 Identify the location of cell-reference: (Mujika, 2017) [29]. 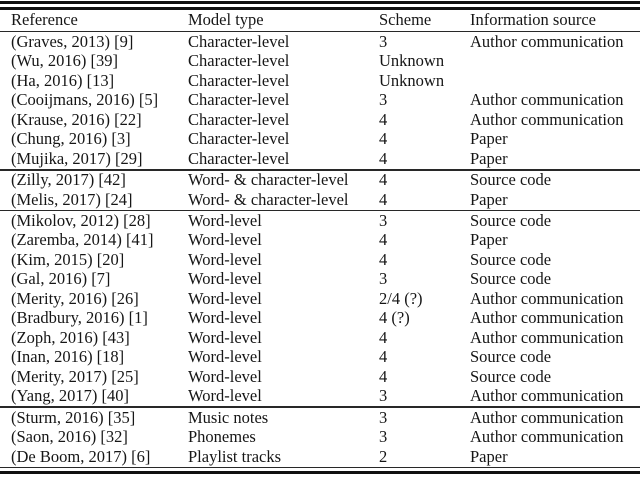
(77, 158).